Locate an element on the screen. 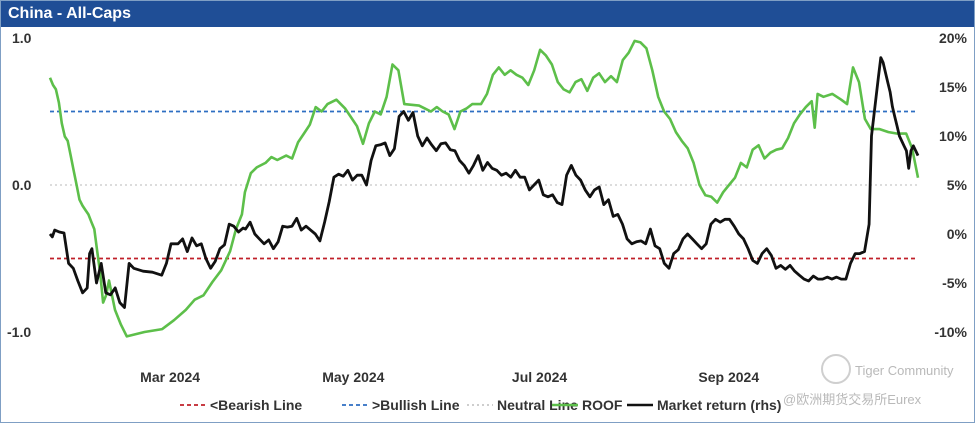 The height and width of the screenshot is (423, 975). right-tick-label: -5% is located at coordinates (954, 283).